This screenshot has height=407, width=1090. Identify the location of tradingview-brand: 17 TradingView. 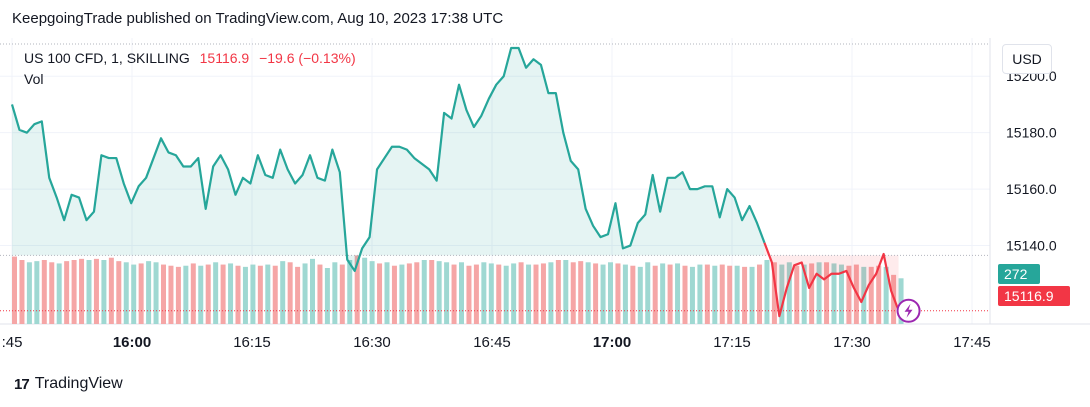
(68, 384).